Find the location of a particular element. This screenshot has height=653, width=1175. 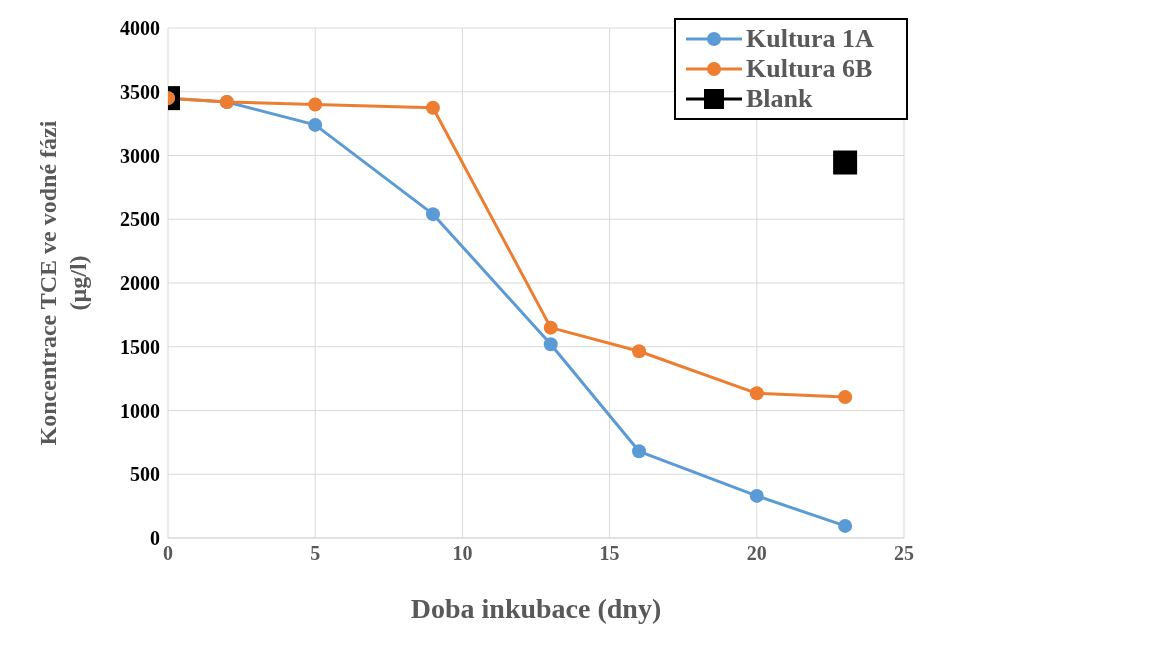

y-tick-label: 0 is located at coordinates (155, 538).